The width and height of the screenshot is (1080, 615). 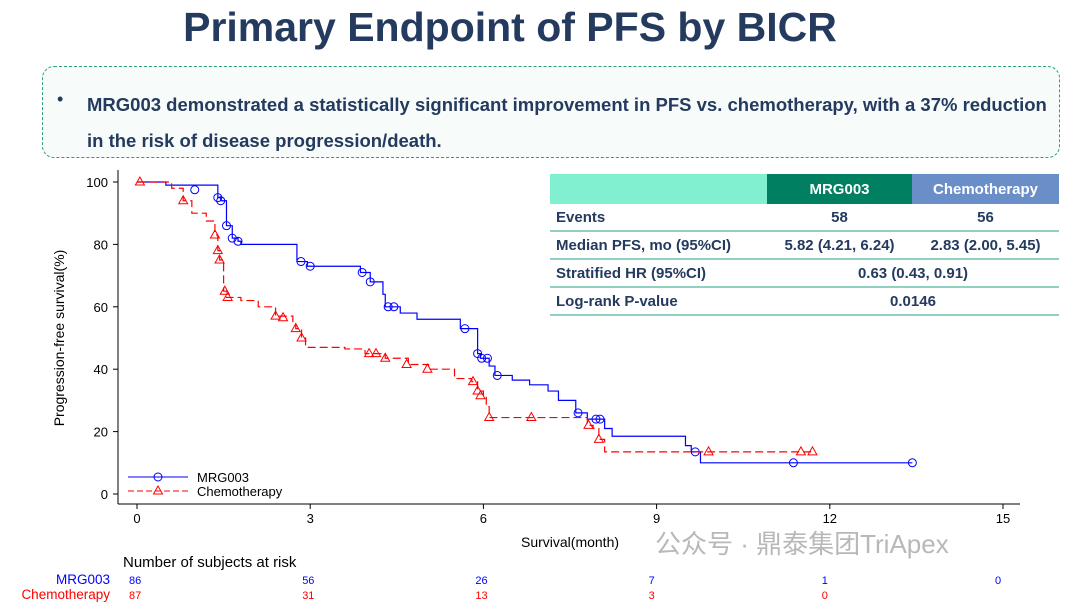 What do you see at coordinates (101, 432) in the screenshot?
I see `y-tick-label: 20` at bounding box center [101, 432].